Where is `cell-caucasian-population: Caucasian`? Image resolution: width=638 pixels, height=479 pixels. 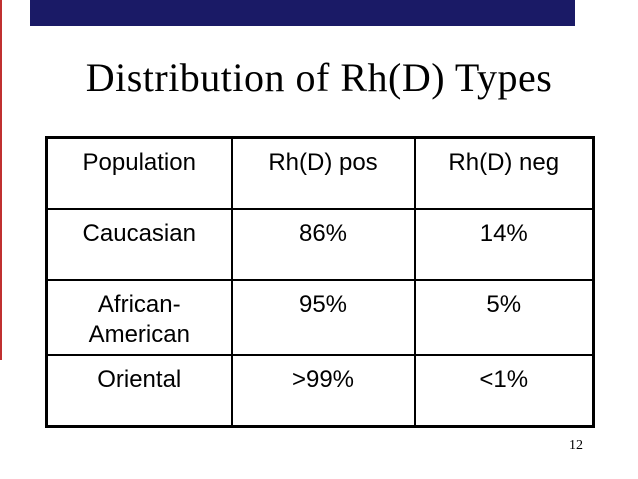 cell-caucasian-population: Caucasian is located at coordinates (139, 244).